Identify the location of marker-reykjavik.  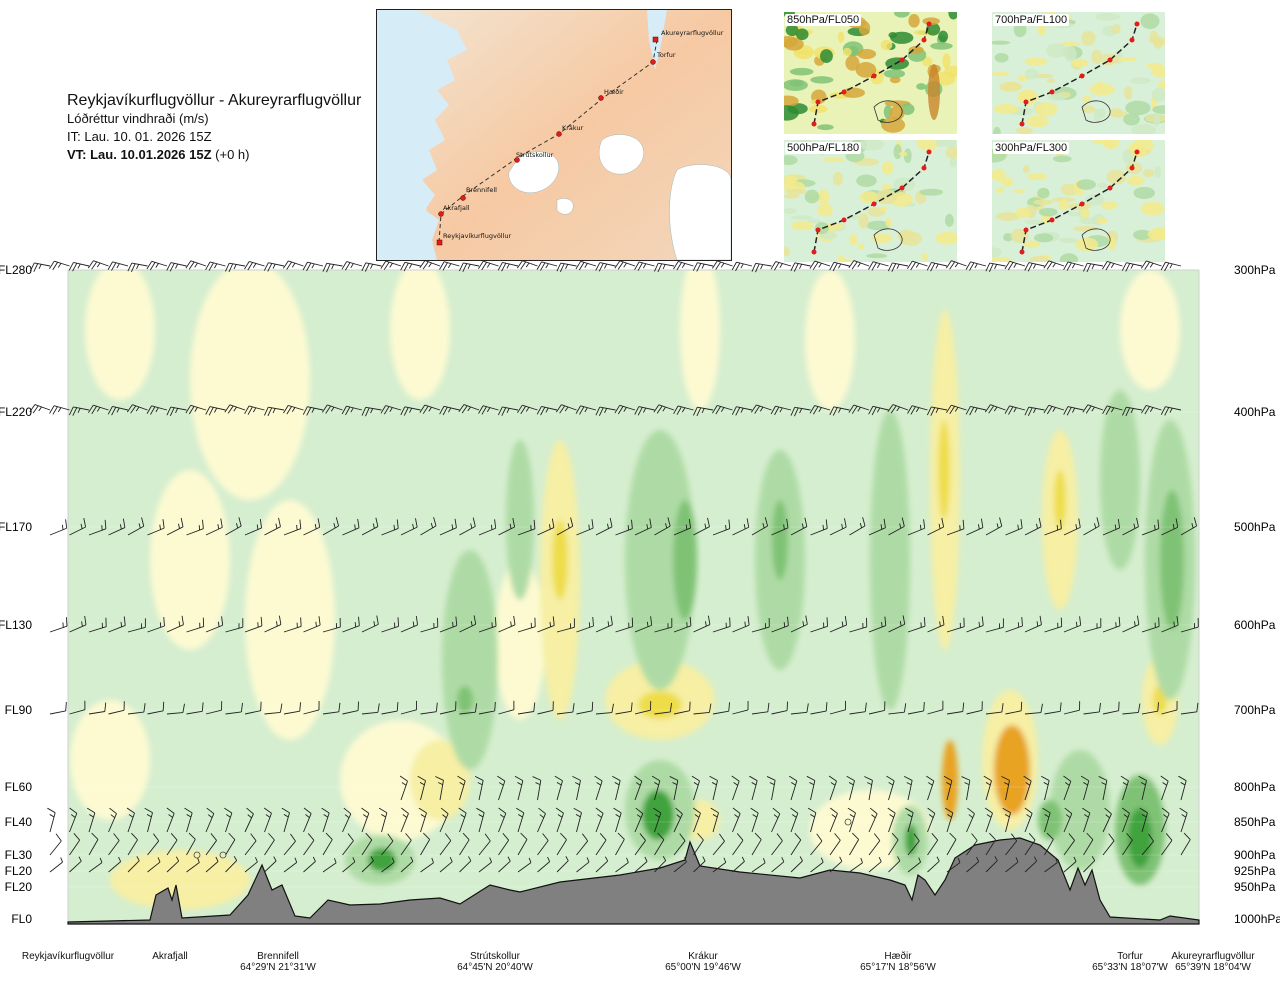
(439, 242).